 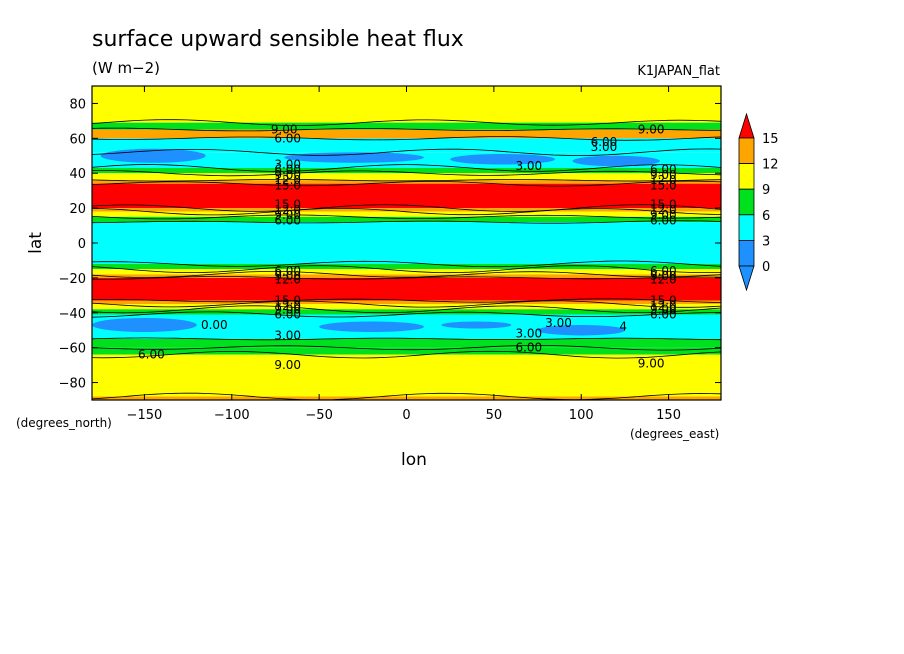 What do you see at coordinates (278, 39) in the screenshot?
I see `chart-title: surface upward sensible heat flux` at bounding box center [278, 39].